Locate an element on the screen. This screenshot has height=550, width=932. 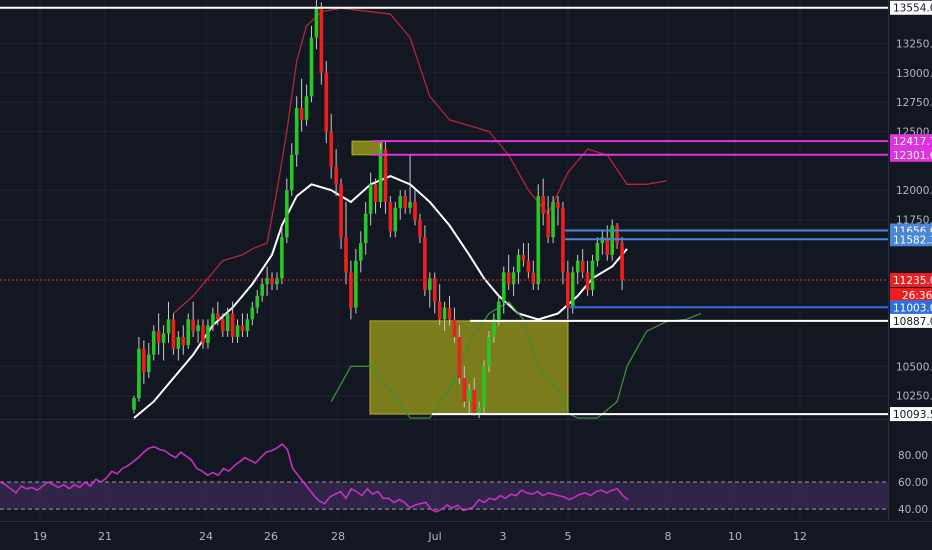
x-tick-label: Jul is located at coordinates (434, 536).